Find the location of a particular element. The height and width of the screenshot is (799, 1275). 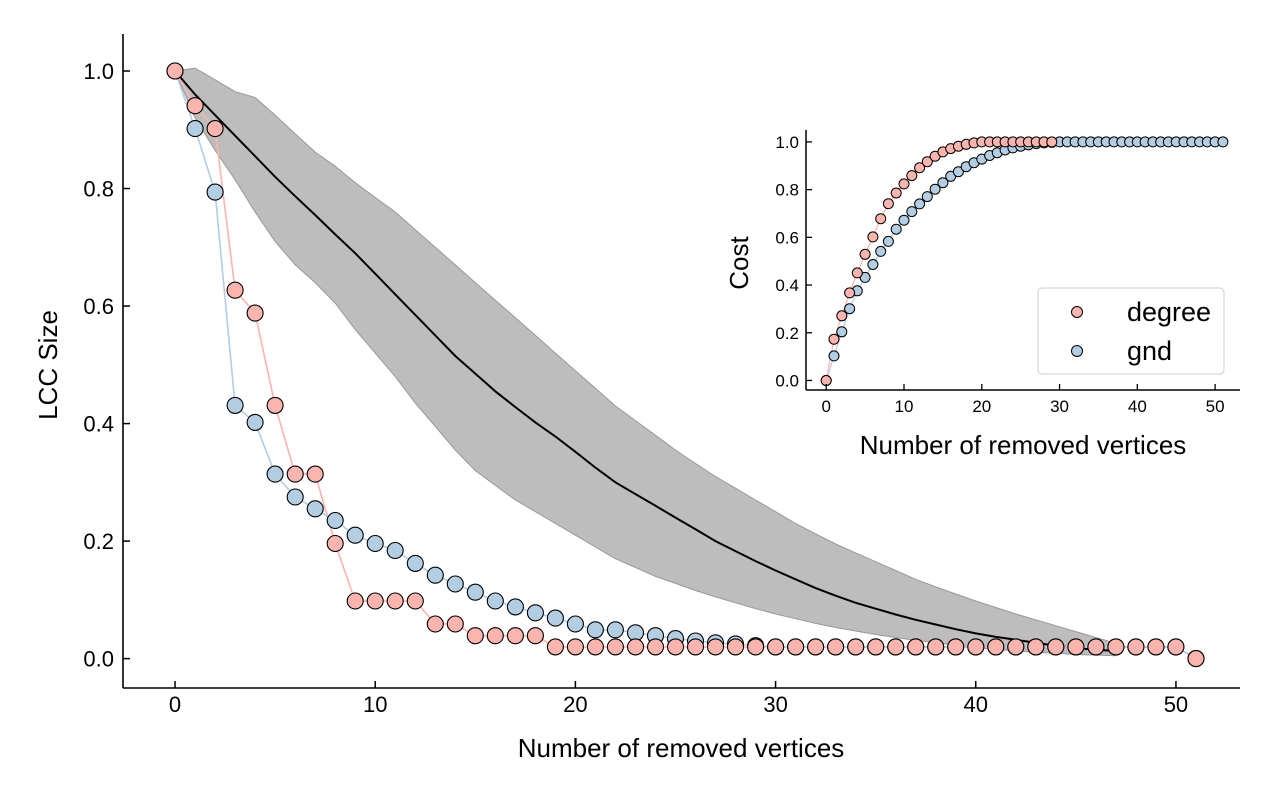

inset-x-axis-title: Number of removed vertices is located at coordinates (1023, 445).